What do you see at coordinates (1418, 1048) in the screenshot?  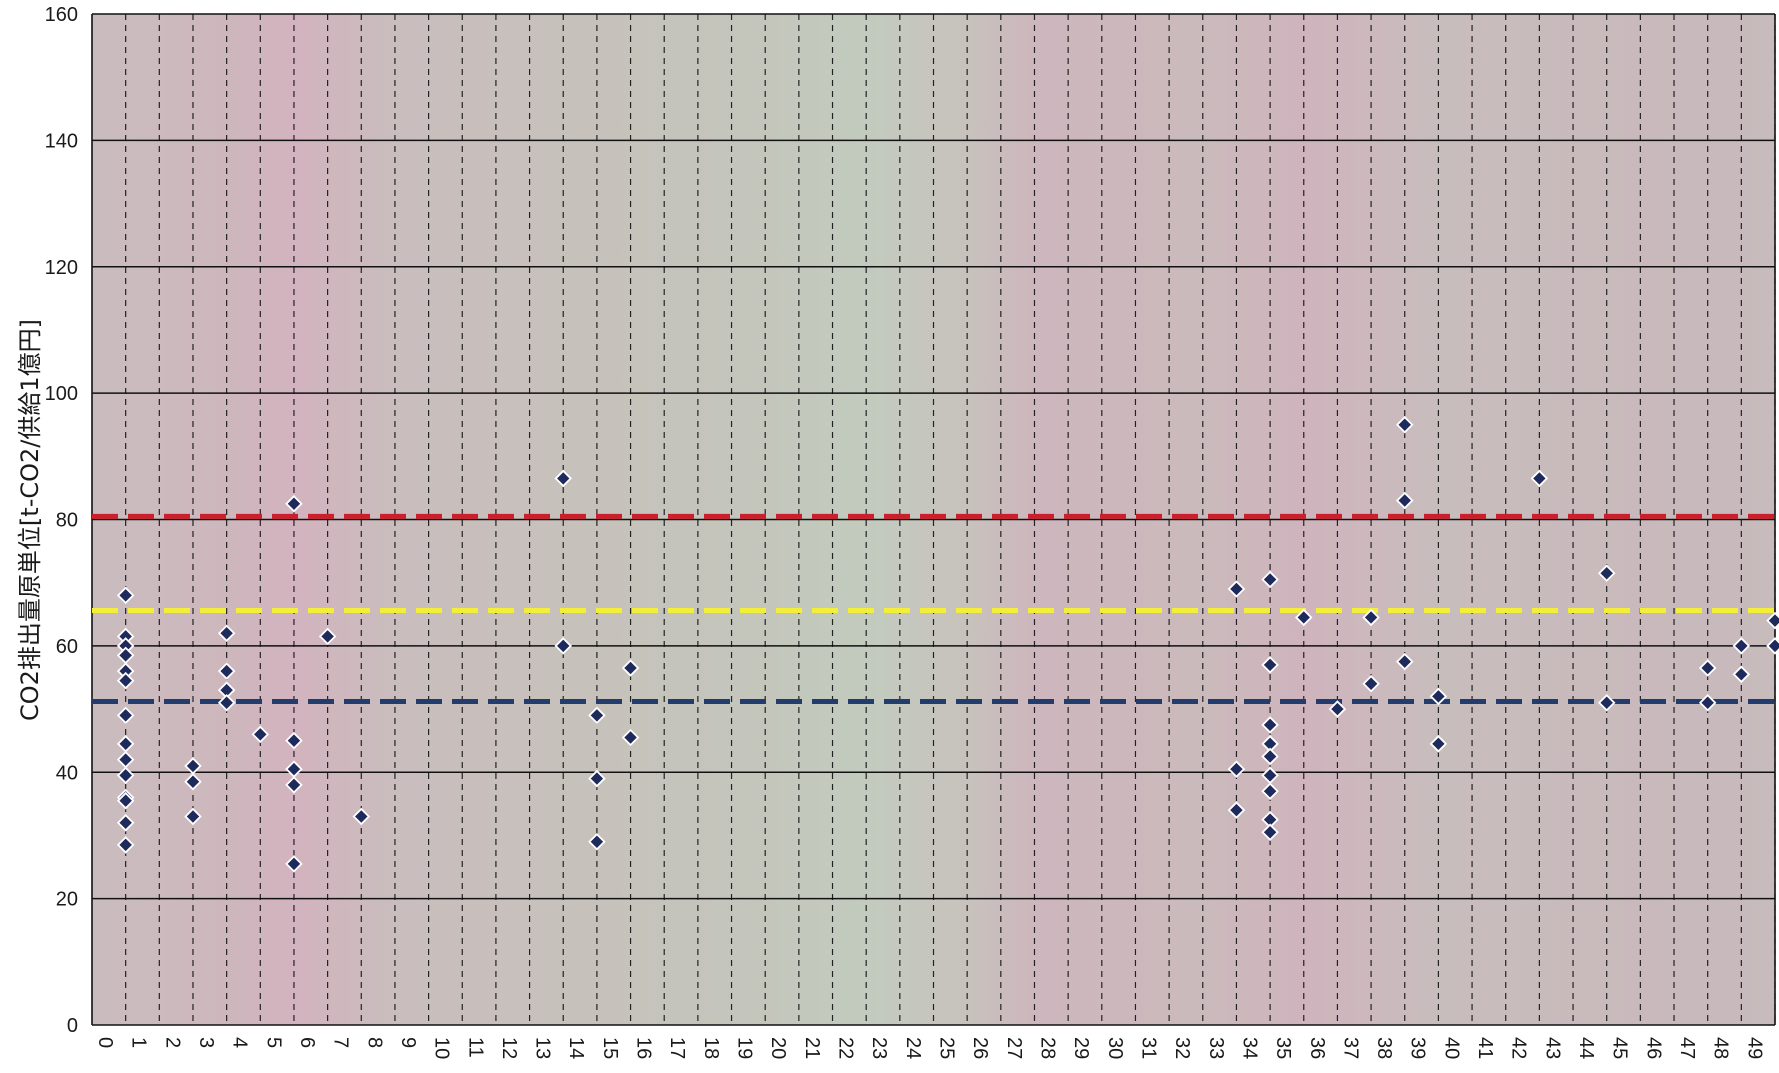 I see `x-tick-label: 39` at bounding box center [1418, 1048].